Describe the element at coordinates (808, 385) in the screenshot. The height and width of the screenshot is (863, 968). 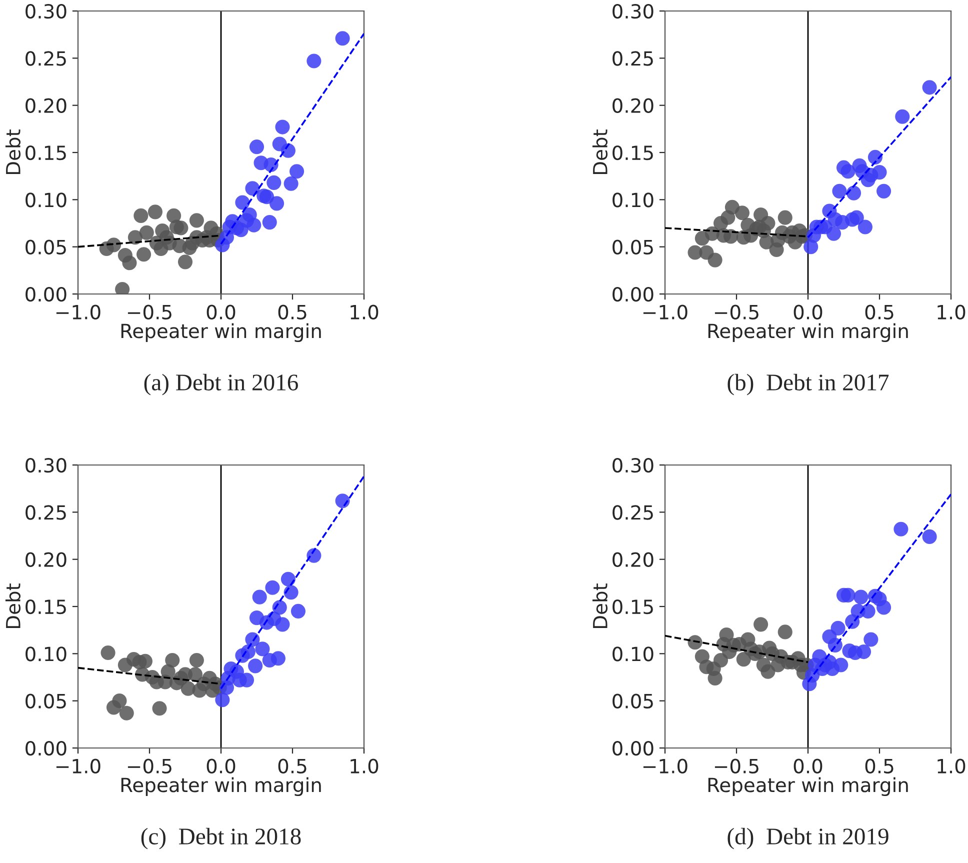
I see `text: (b) Debt in 2017` at that location.